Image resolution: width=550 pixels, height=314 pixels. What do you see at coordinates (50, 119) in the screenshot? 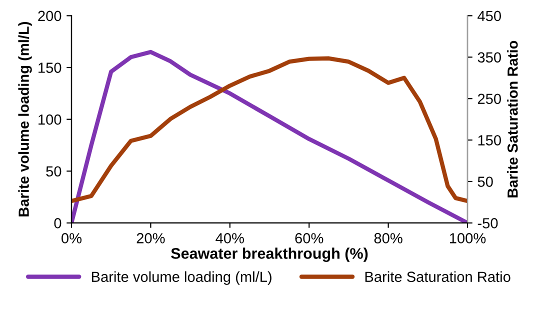
I see `y-tick-label: 100` at bounding box center [50, 119].